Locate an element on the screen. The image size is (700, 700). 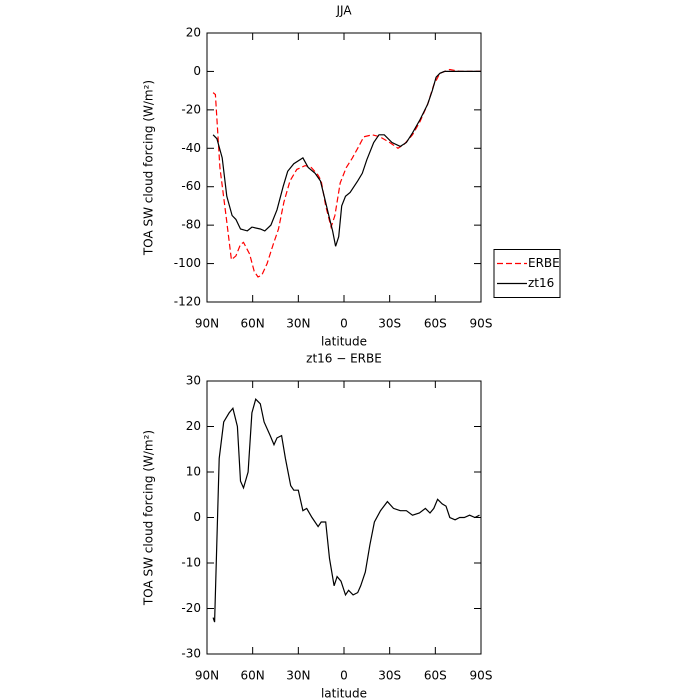
legend-label: ERBE is located at coordinates (544, 263).